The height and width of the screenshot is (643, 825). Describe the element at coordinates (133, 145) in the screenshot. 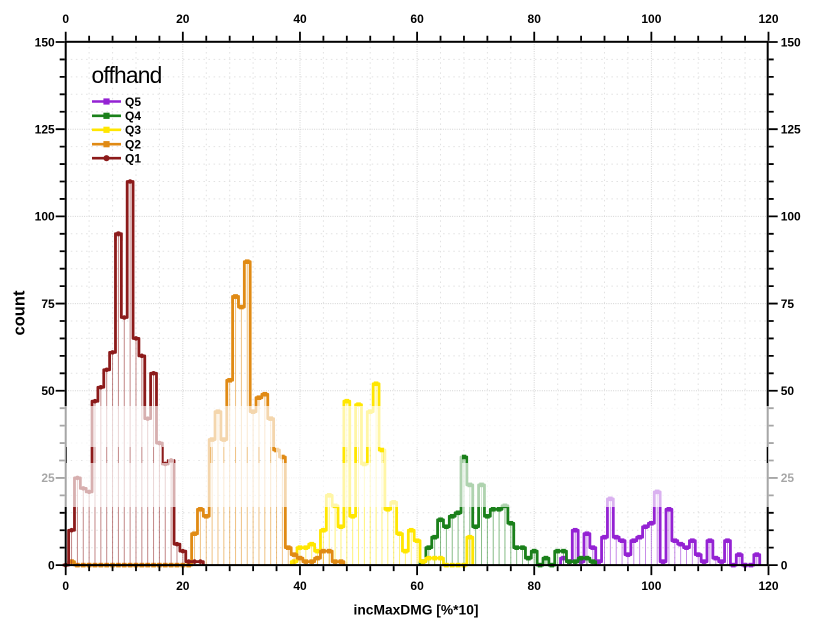

I see `svg-text: Q2` at that location.